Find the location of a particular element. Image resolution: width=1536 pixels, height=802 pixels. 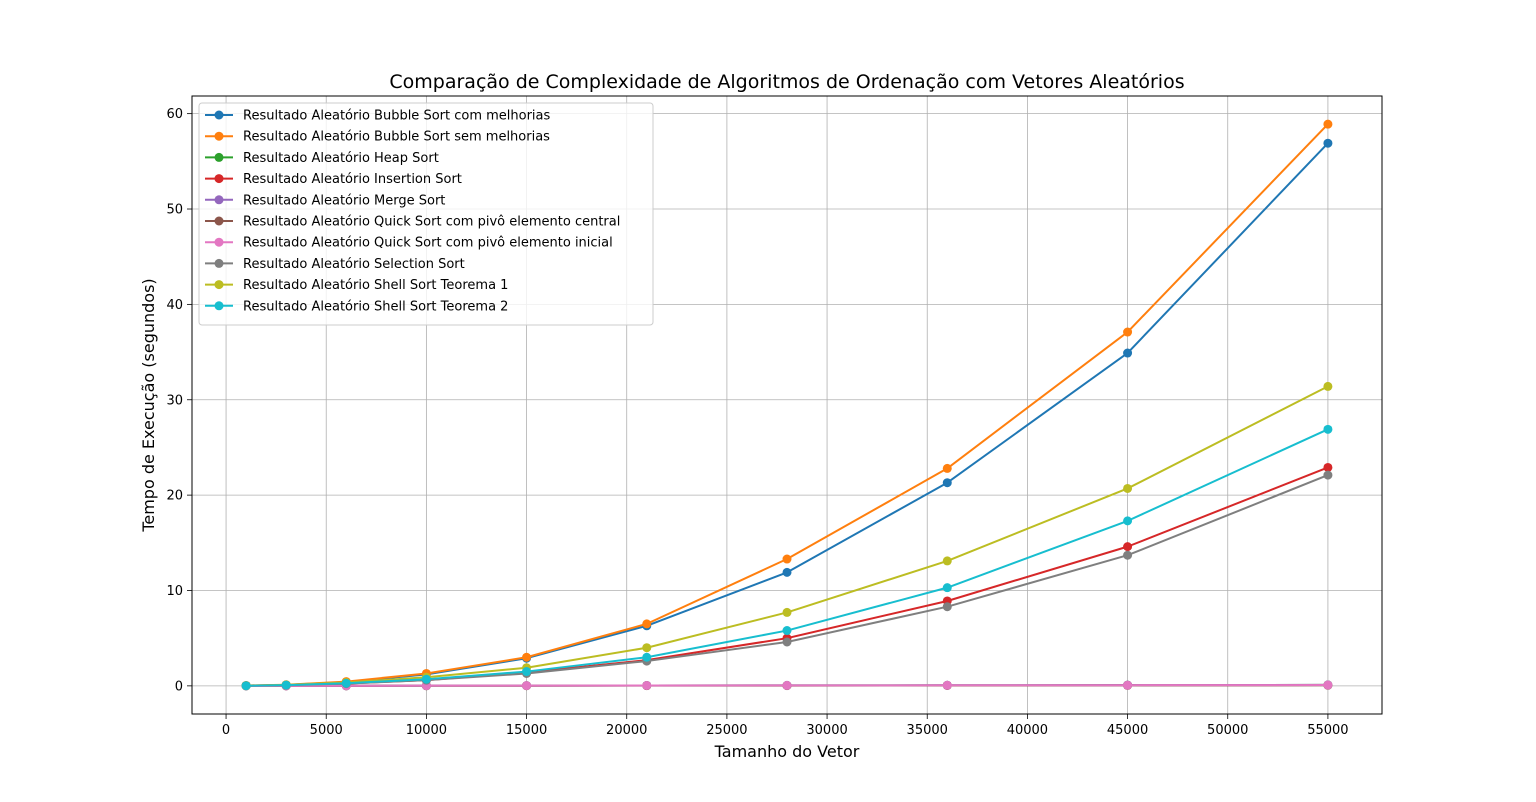

legend-item: Resultado Aleatório Insertion Sort is located at coordinates (333, 179).